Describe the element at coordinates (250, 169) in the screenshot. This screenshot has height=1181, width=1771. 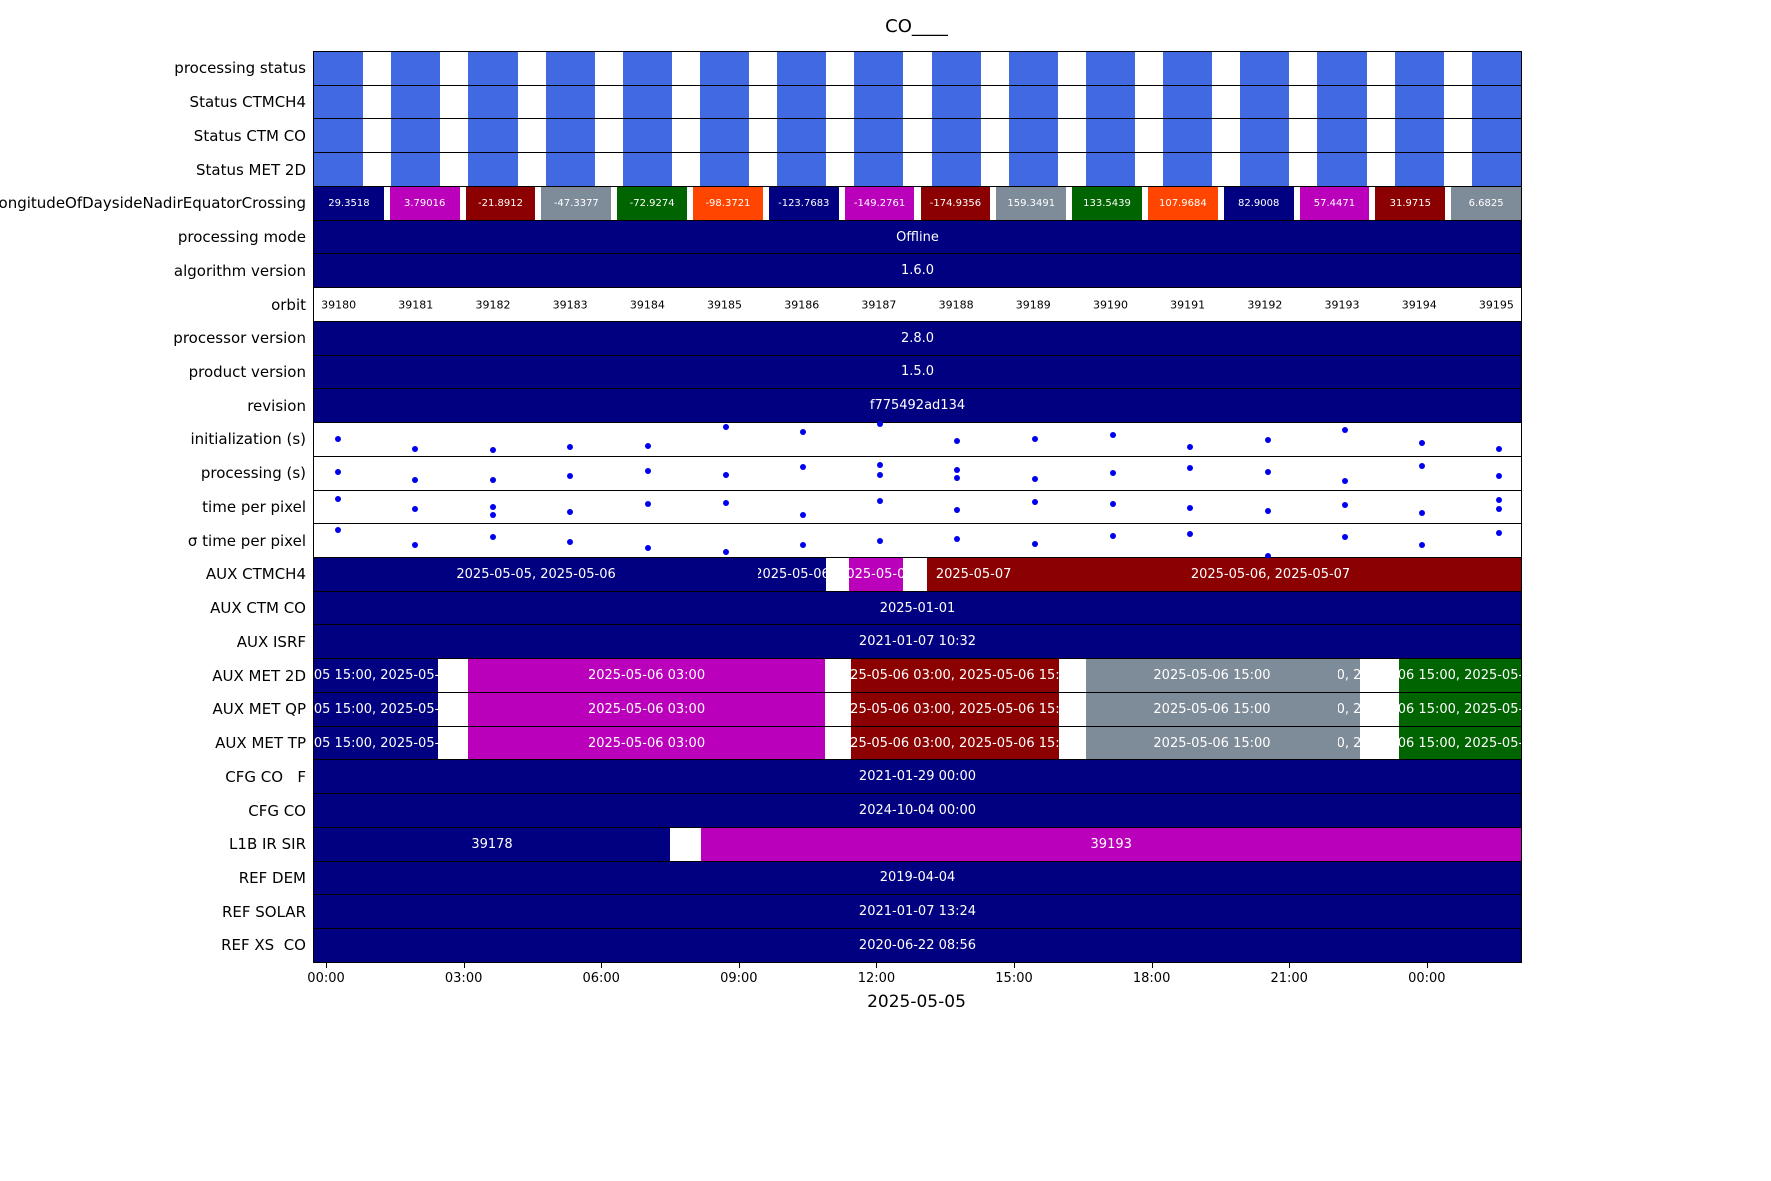
I see `row-label-status-met-2d: Status MET 2D` at that location.